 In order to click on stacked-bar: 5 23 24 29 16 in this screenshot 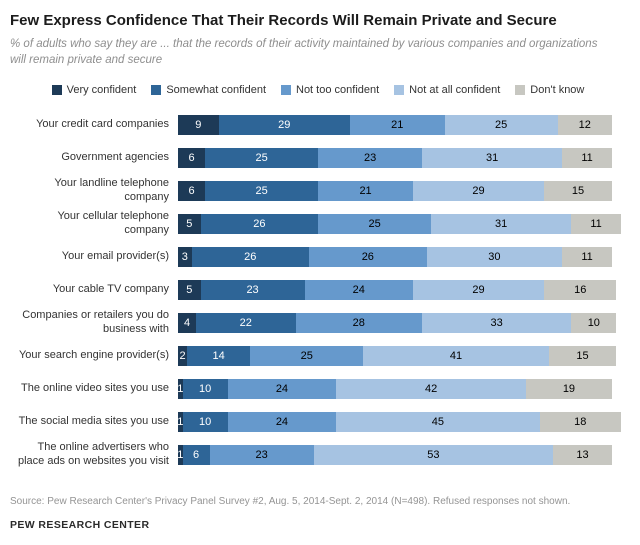, I will do `click(404, 289)`.